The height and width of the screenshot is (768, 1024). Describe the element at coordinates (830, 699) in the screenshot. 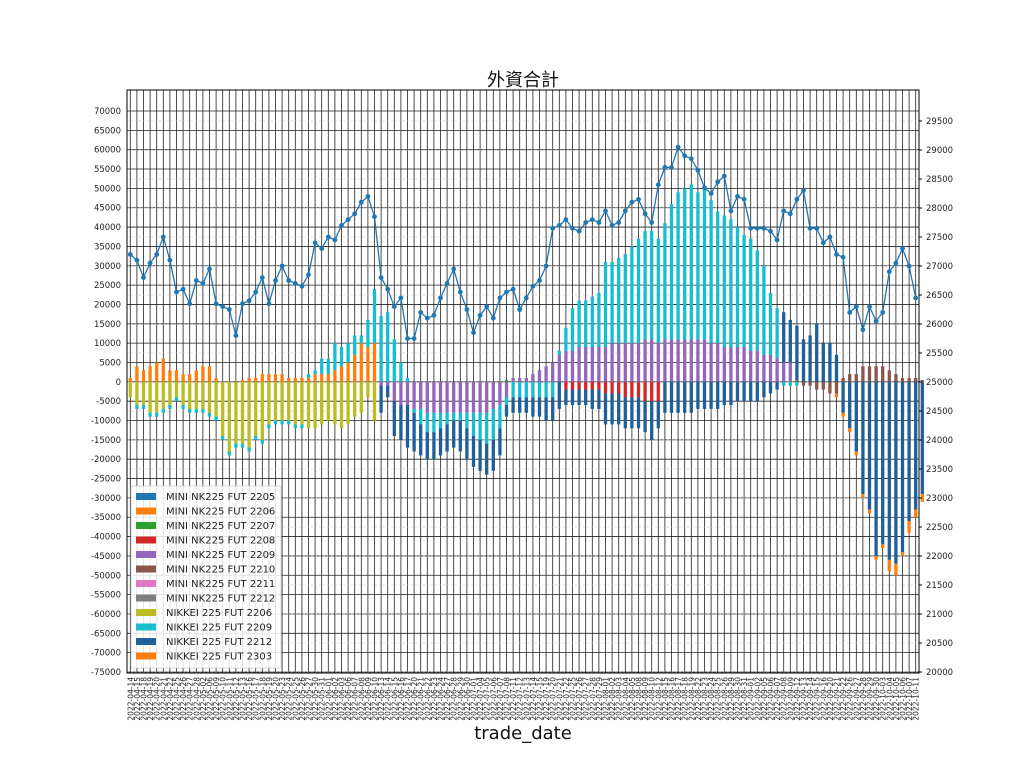

I see `x-tick-label: 2022-09-20` at that location.